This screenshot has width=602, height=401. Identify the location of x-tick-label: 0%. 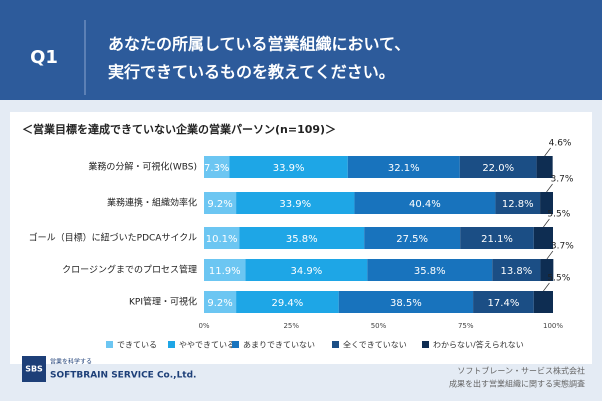
(203, 326).